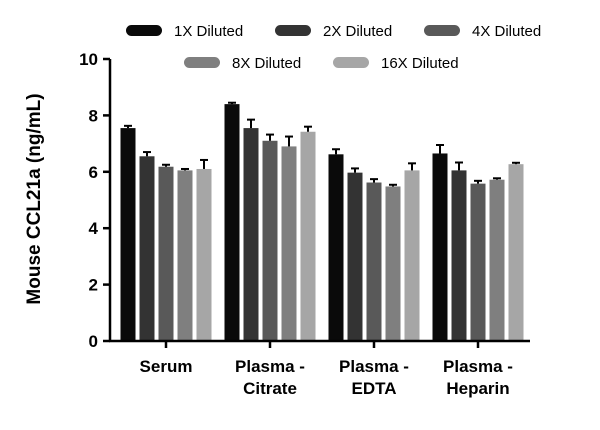 Image resolution: width=600 pixels, height=430 pixels. What do you see at coordinates (34, 198) in the screenshot?
I see `y-axis-title: Mouse CCL21a (ng/mL)` at bounding box center [34, 198].